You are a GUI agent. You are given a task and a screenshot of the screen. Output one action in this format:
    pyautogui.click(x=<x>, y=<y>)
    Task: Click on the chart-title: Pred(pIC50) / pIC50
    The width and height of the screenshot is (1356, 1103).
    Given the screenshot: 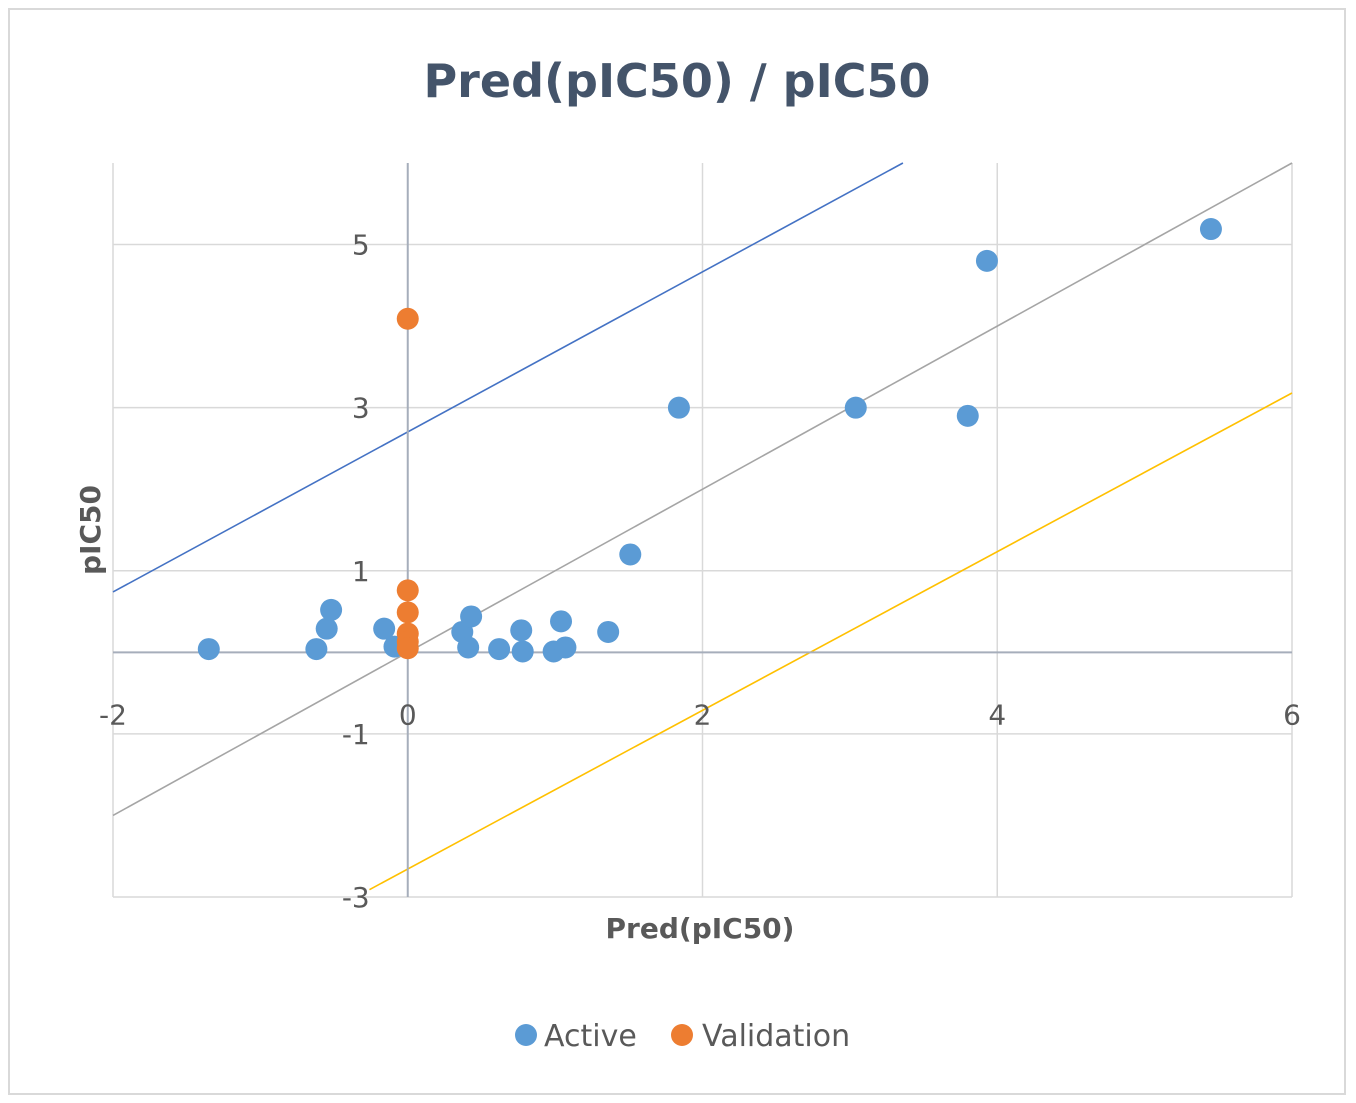 What is the action you would take?
    pyautogui.click(x=676, y=81)
    